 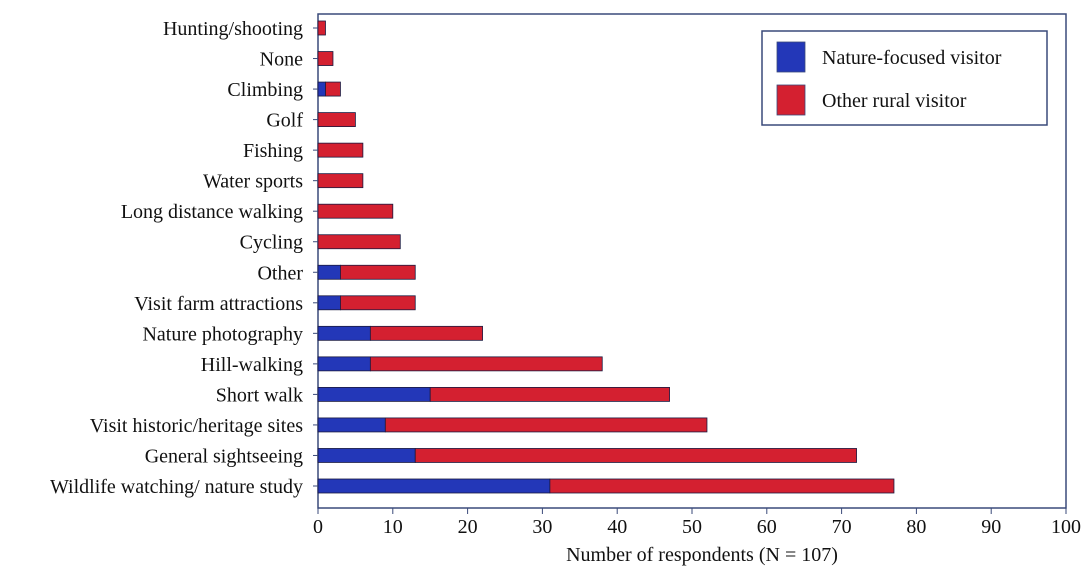 I want to click on legend-label-other-rural: Other rural visitor, so click(x=894, y=101).